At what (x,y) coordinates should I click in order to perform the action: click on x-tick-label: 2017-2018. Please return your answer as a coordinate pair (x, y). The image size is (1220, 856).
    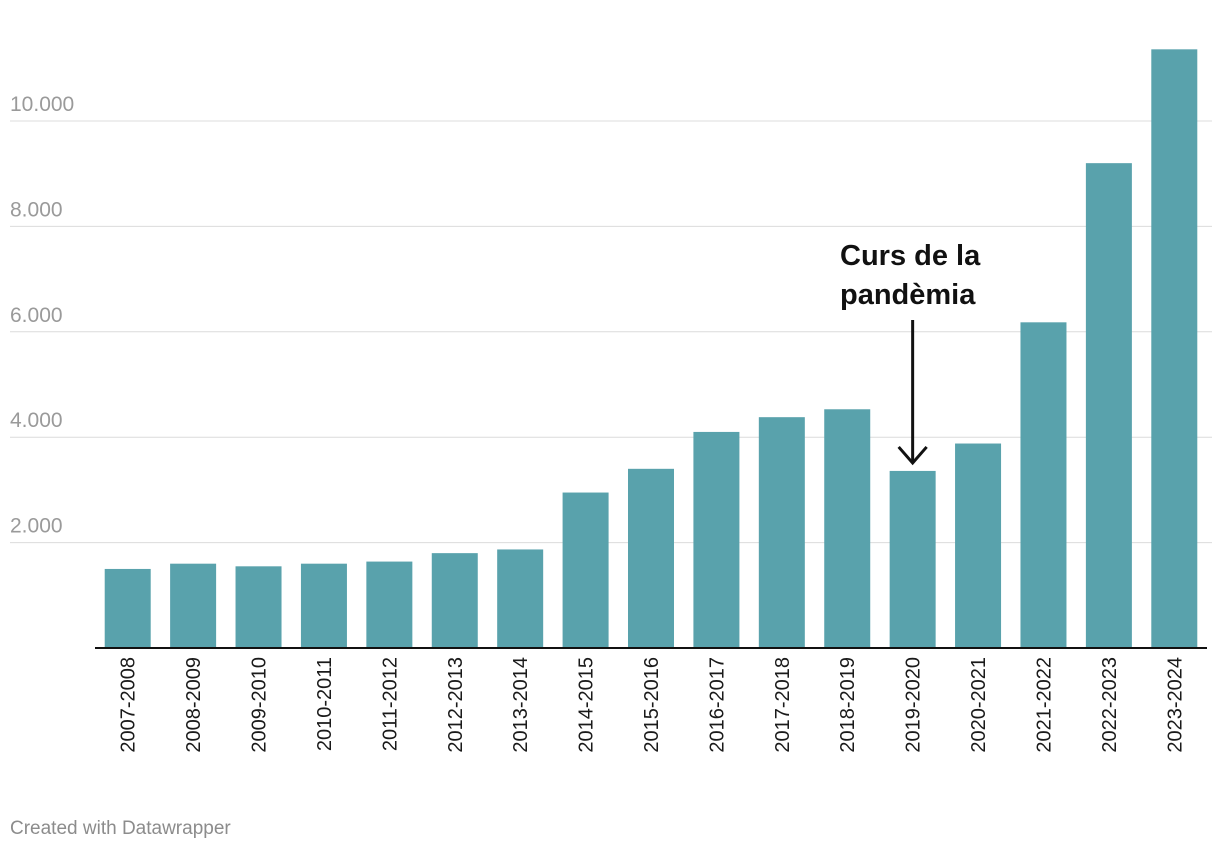
    Looking at the image, I should click on (783, 705).